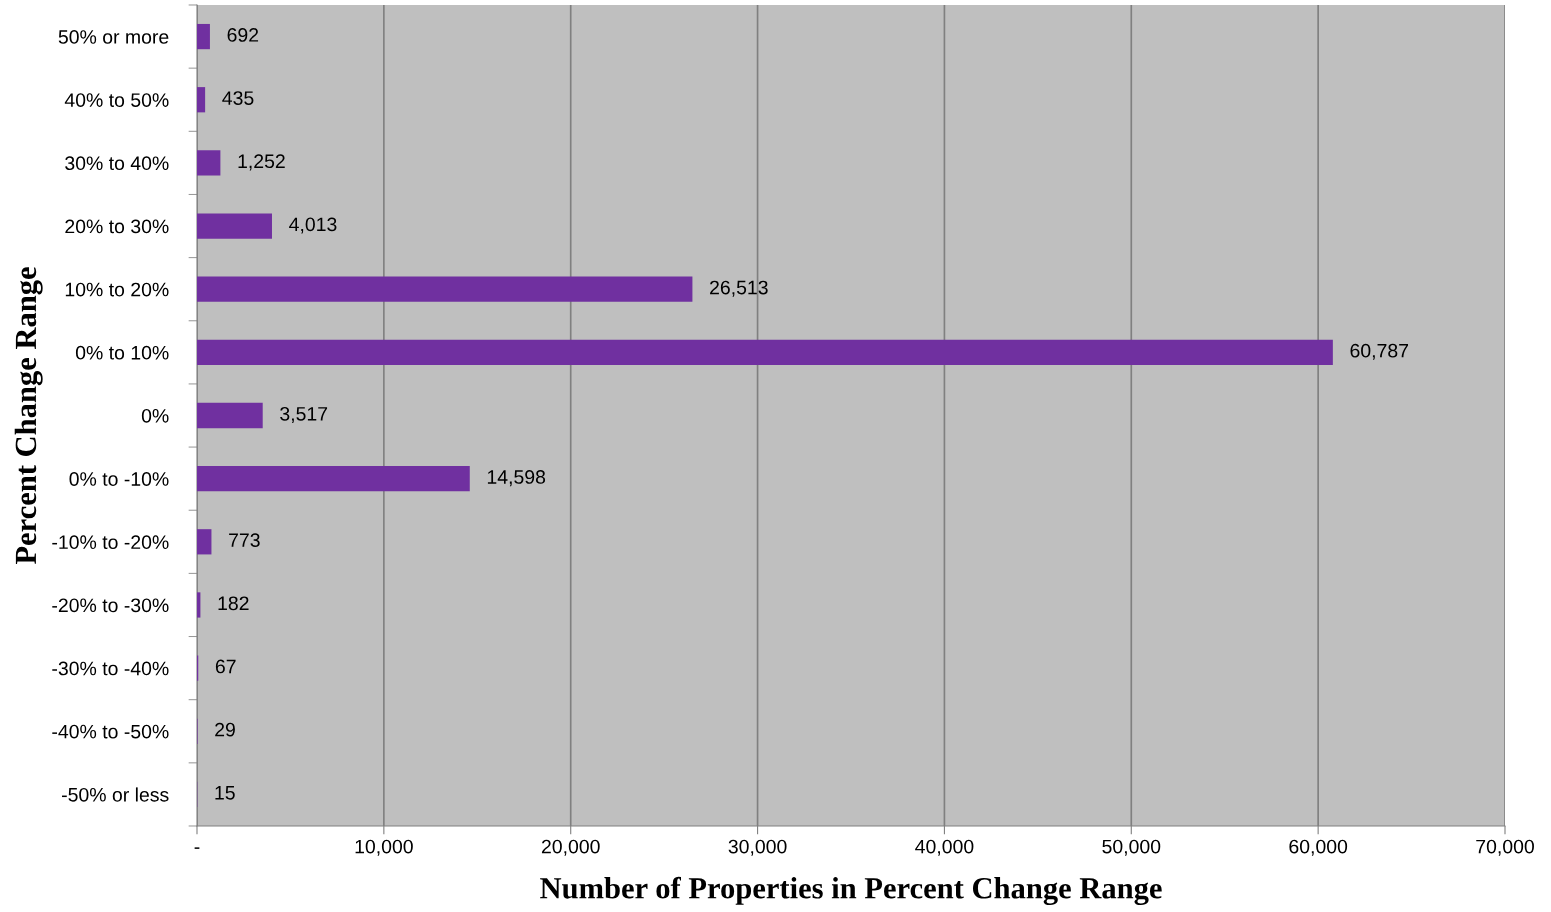 This screenshot has height=912, width=1551. What do you see at coordinates (244, 540) in the screenshot?
I see `data-label: 773` at bounding box center [244, 540].